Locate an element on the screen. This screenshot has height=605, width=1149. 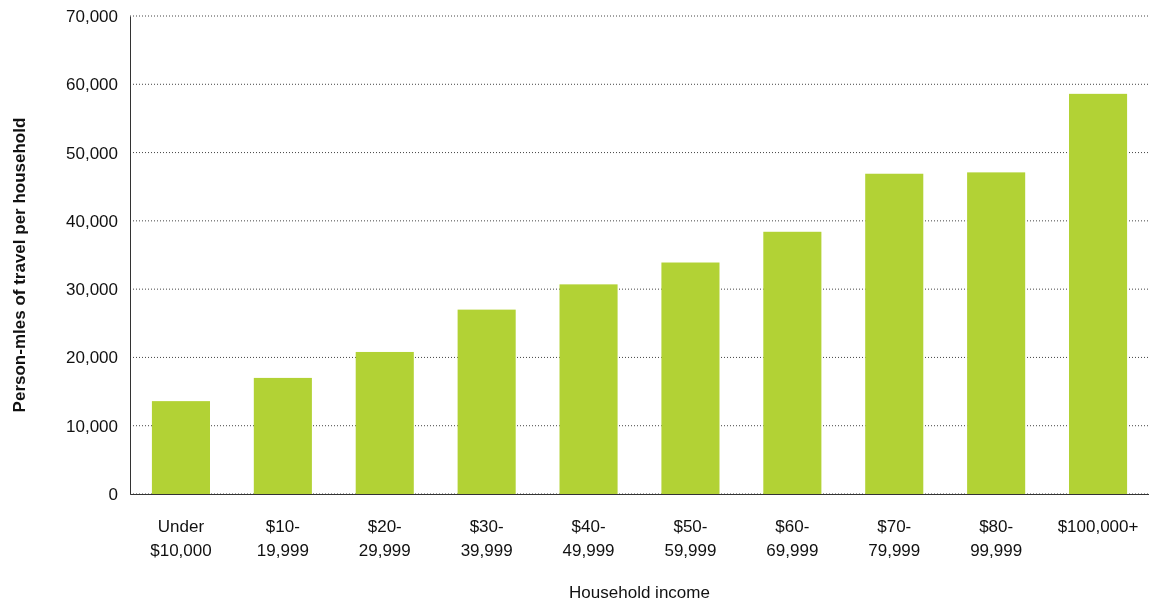
y-tick-label: 20,000 is located at coordinates (92, 358).